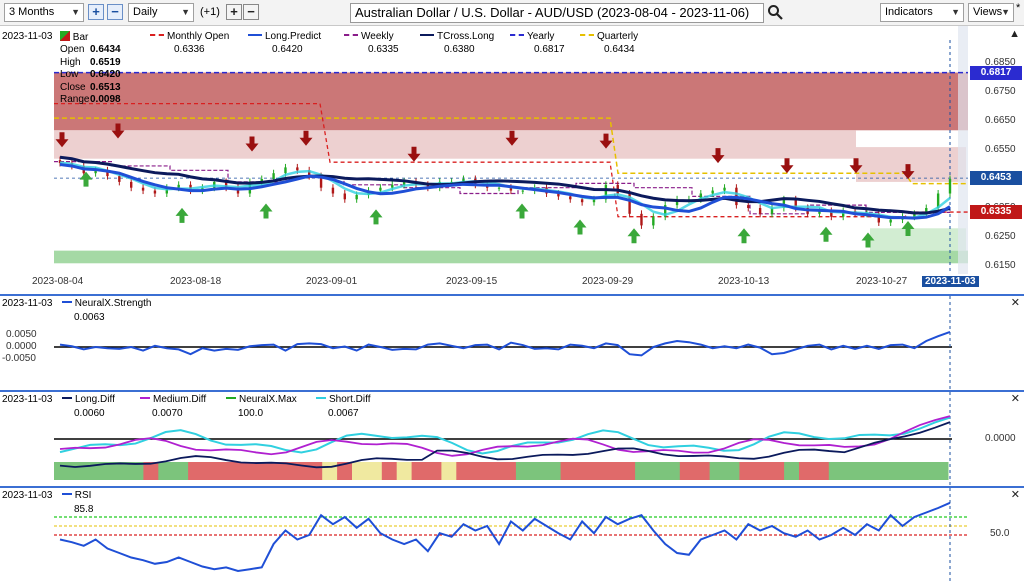 This screenshot has width=1024, height=581. I want to click on strength-line, so click(505, 343).